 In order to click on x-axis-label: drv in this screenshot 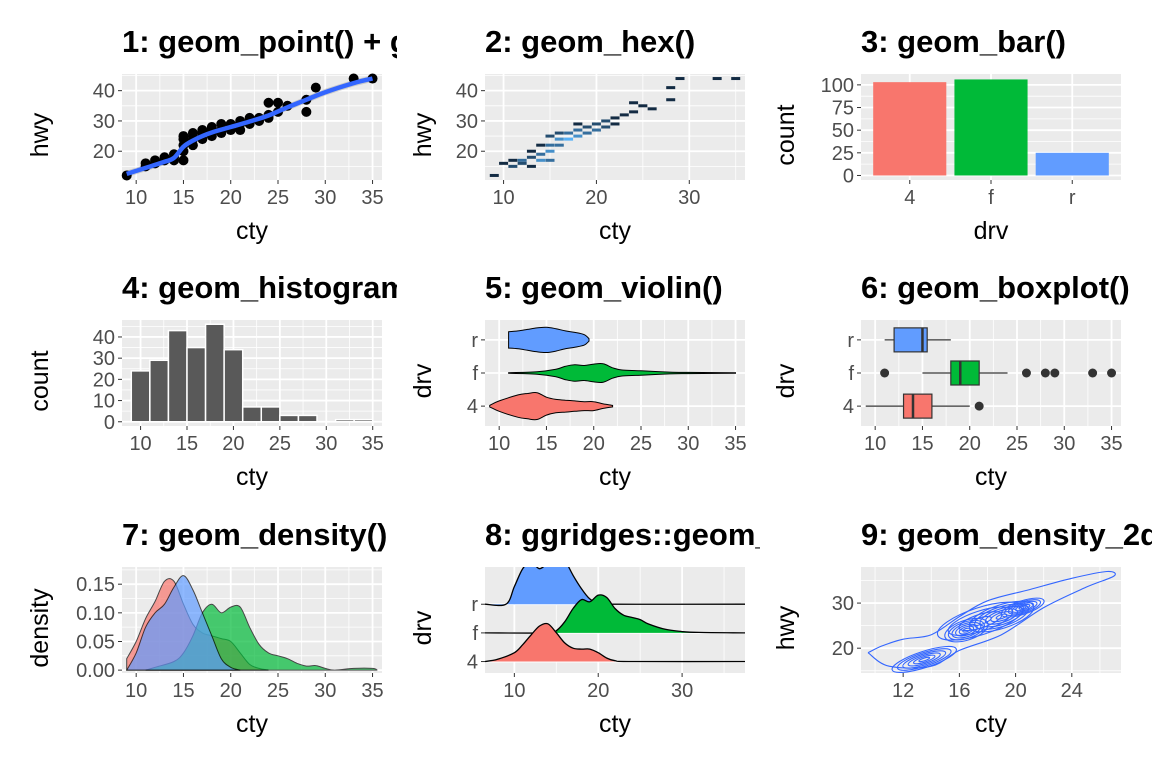, I will do `click(991, 231)`.